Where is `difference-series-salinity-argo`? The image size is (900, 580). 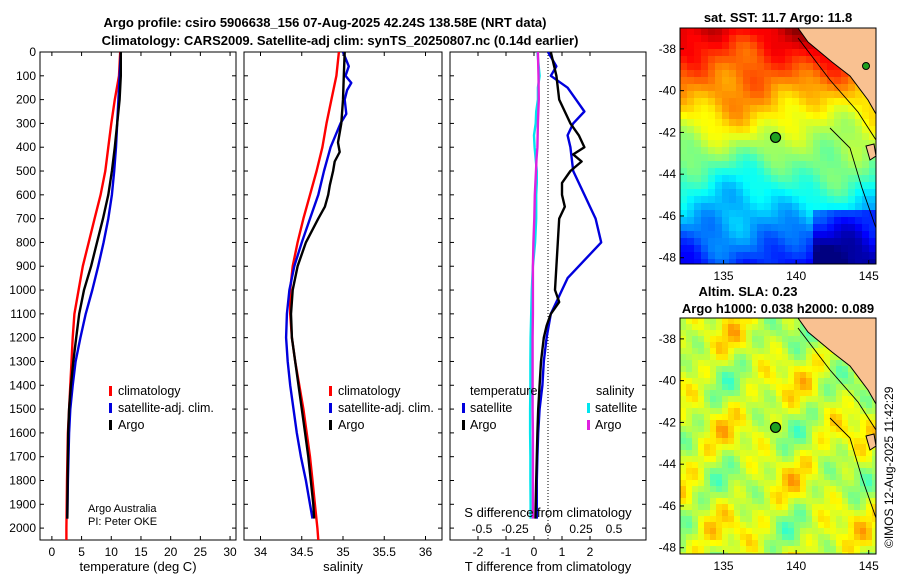
difference-series-salinity-argo is located at coordinates (535, 285).